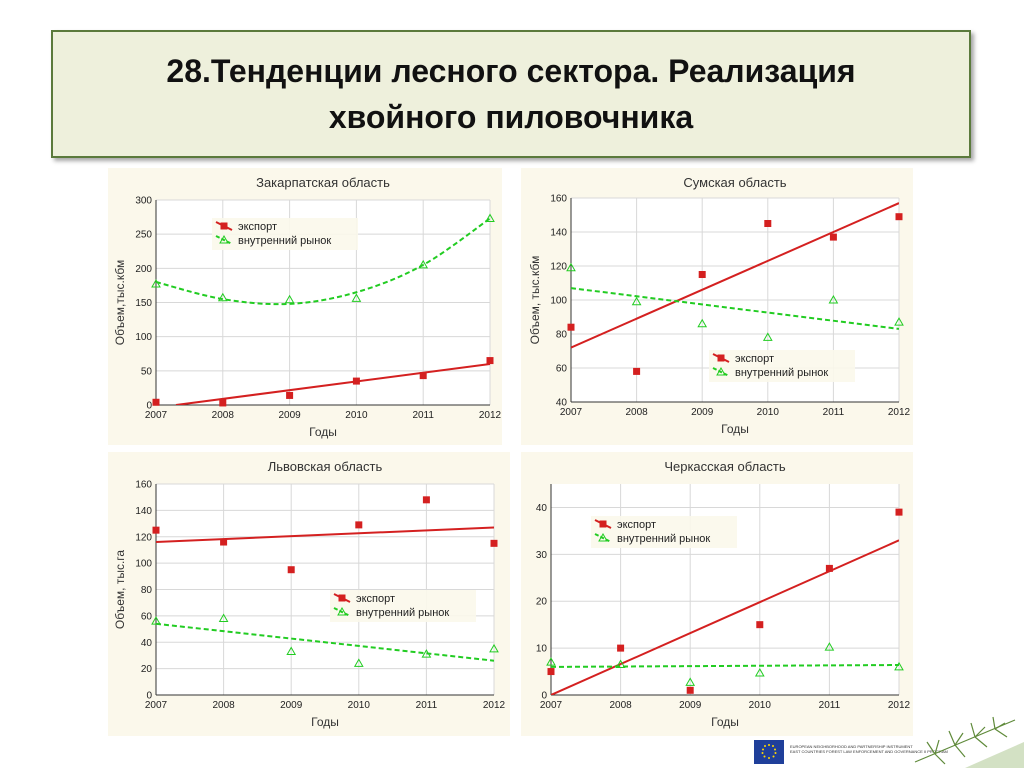  I want to click on x-tick-label: 2008, so click(223, 705).